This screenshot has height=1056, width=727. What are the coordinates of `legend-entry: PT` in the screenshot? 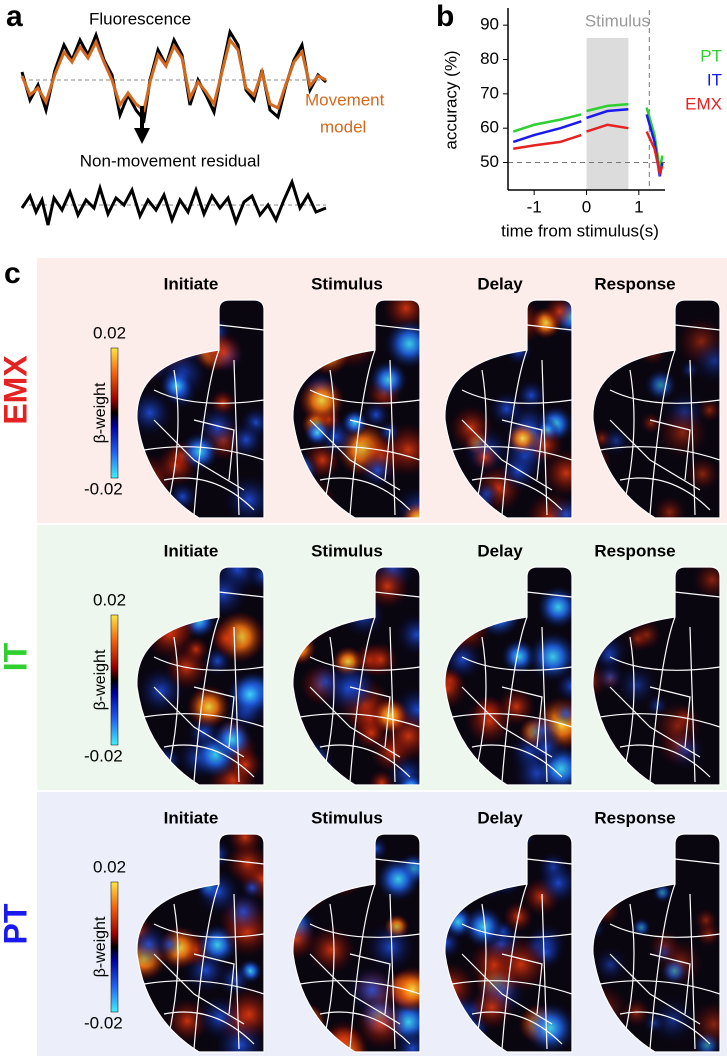 It's located at (711, 55).